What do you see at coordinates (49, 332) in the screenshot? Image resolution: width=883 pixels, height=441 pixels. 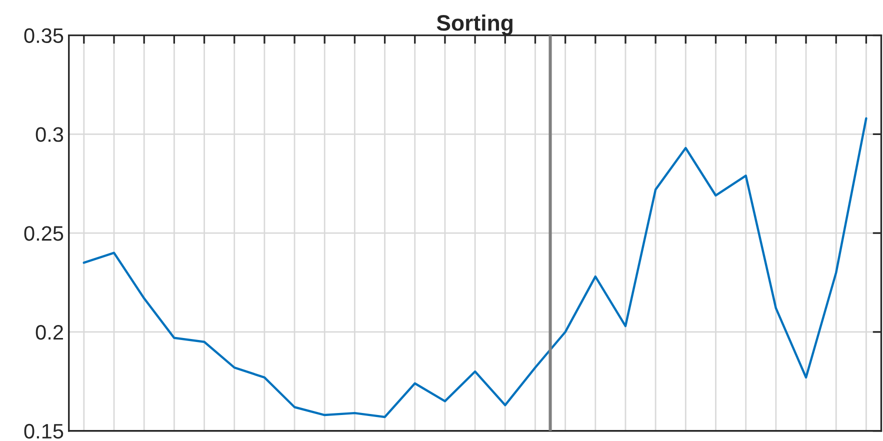 I see `y-tick-label: 0.2` at bounding box center [49, 332].